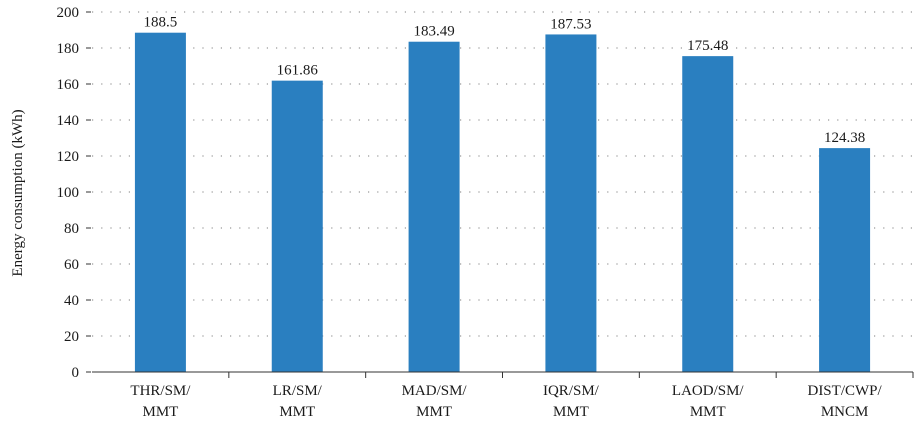  I want to click on x-category-label: DIST/CWP/MNCM, so click(844, 401).